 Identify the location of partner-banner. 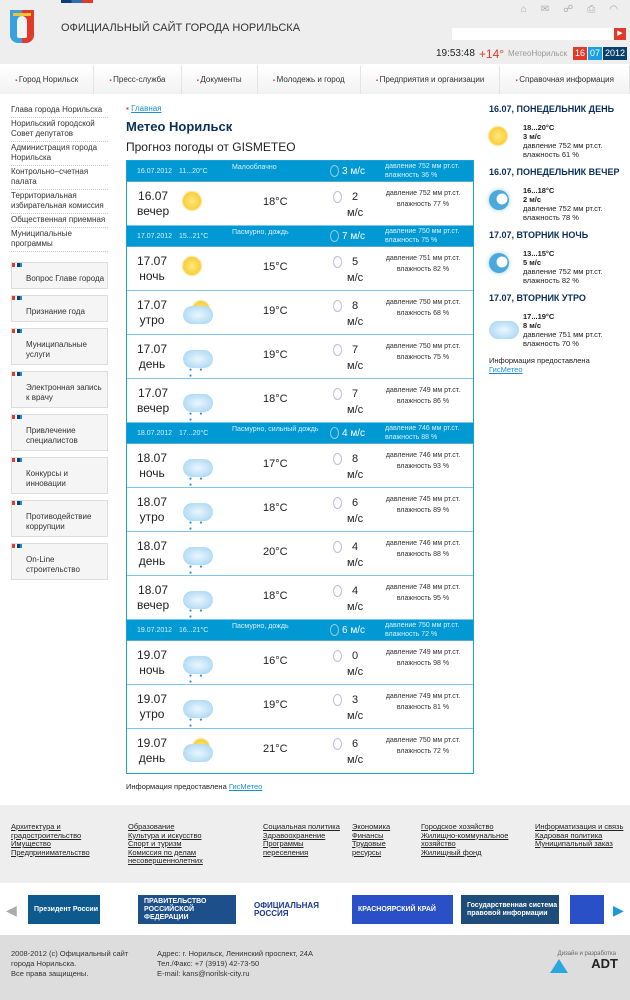
(587, 909).